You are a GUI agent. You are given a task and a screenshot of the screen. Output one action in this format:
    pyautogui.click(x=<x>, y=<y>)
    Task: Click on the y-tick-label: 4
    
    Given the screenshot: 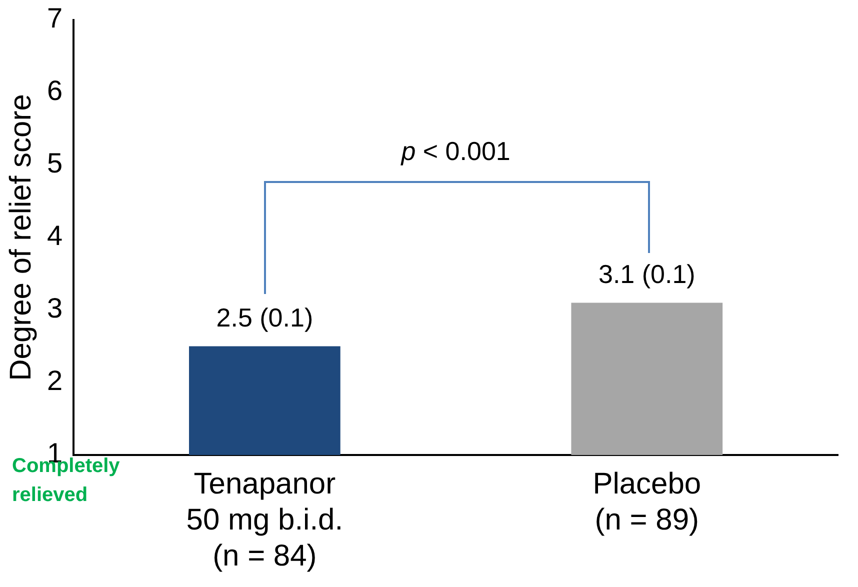 What is the action you would take?
    pyautogui.click(x=54, y=236)
    